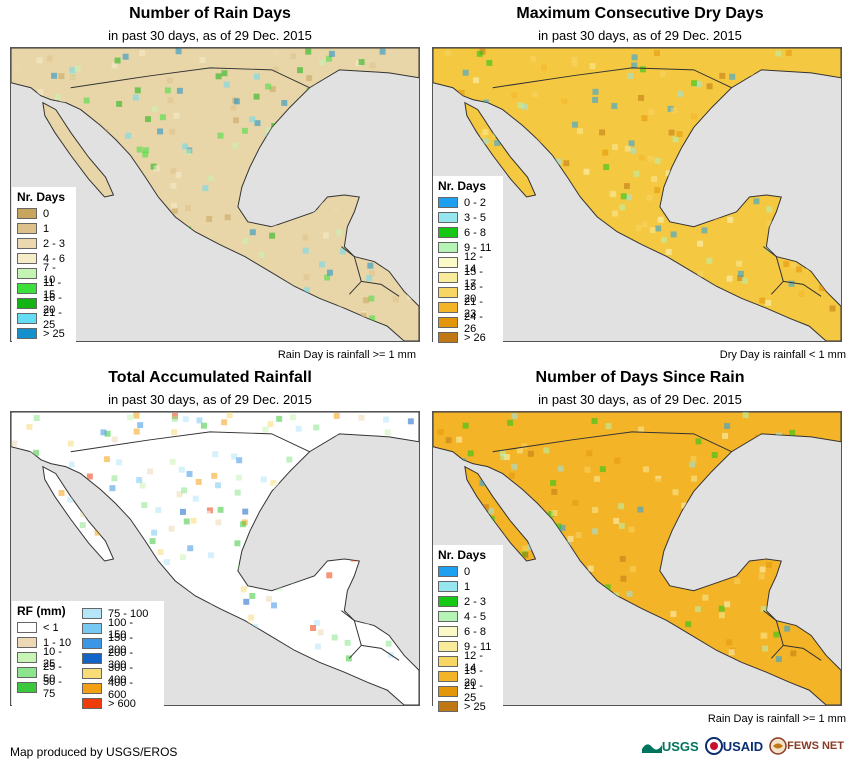 This screenshot has height=768, width=854. I want to click on legend-label: 0, so click(46, 213).